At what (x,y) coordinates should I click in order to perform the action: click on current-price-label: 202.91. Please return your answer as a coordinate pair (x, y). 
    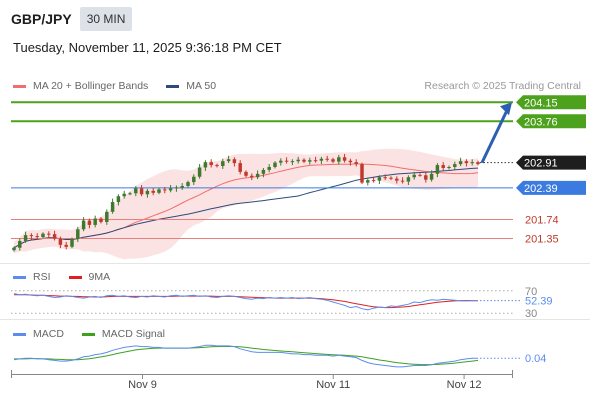
    Looking at the image, I should click on (541, 164).